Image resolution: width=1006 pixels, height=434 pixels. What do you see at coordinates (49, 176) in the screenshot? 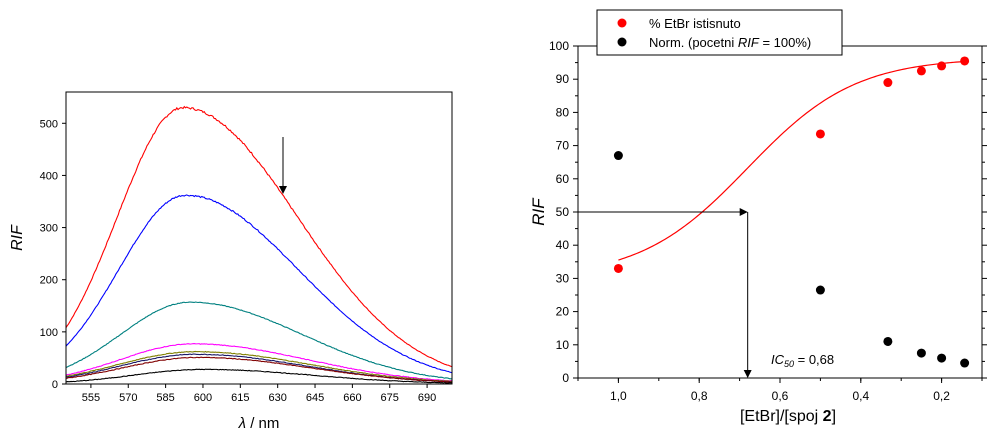
I see `left-y-tick-label: 400` at bounding box center [49, 176].